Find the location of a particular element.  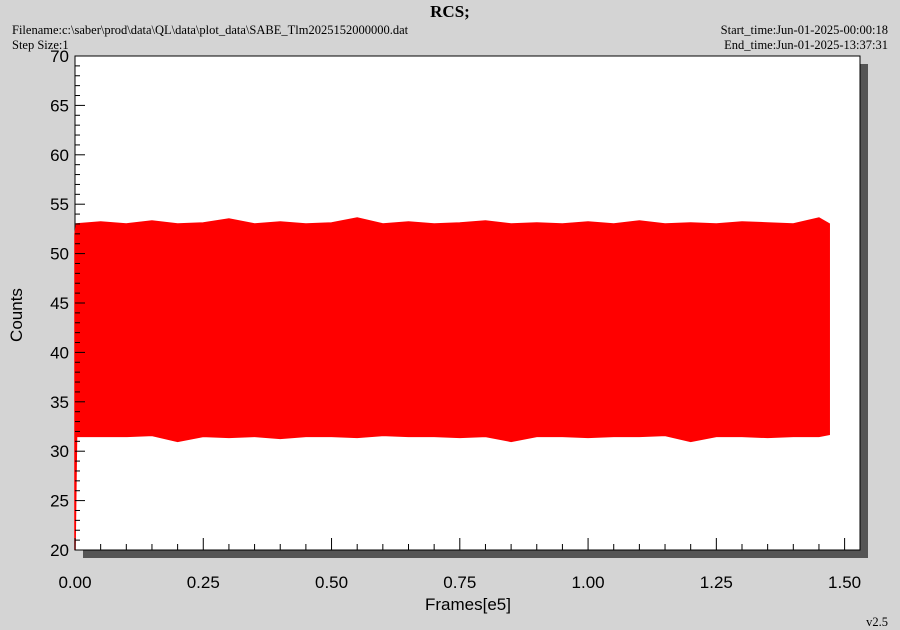

x-axis-label: Frames[e5] is located at coordinates (468, 604).